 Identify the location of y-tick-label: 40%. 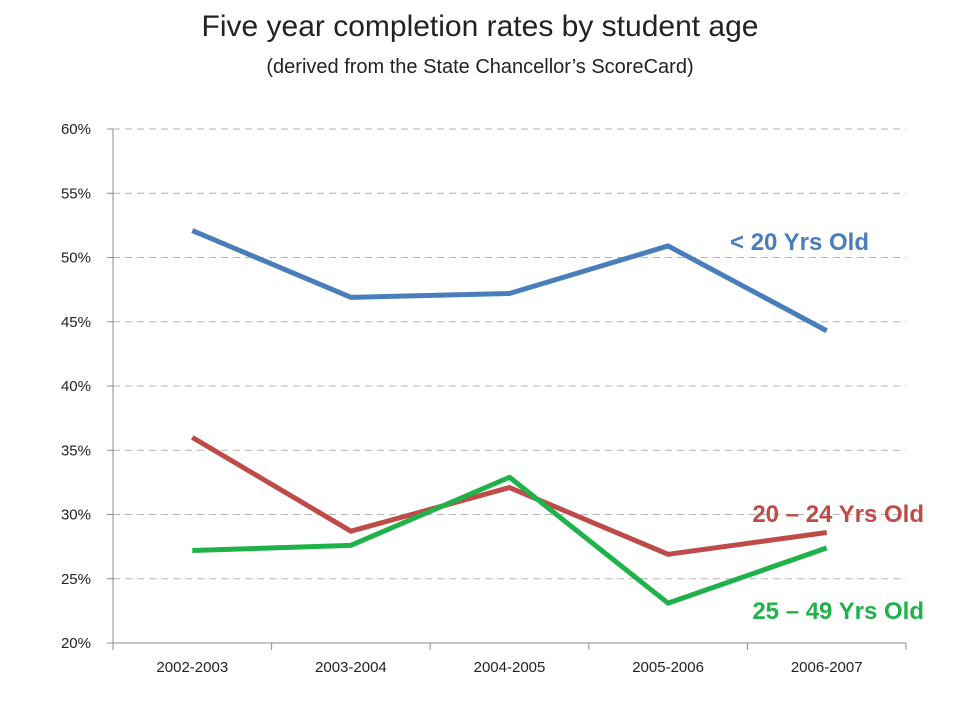
(76, 386).